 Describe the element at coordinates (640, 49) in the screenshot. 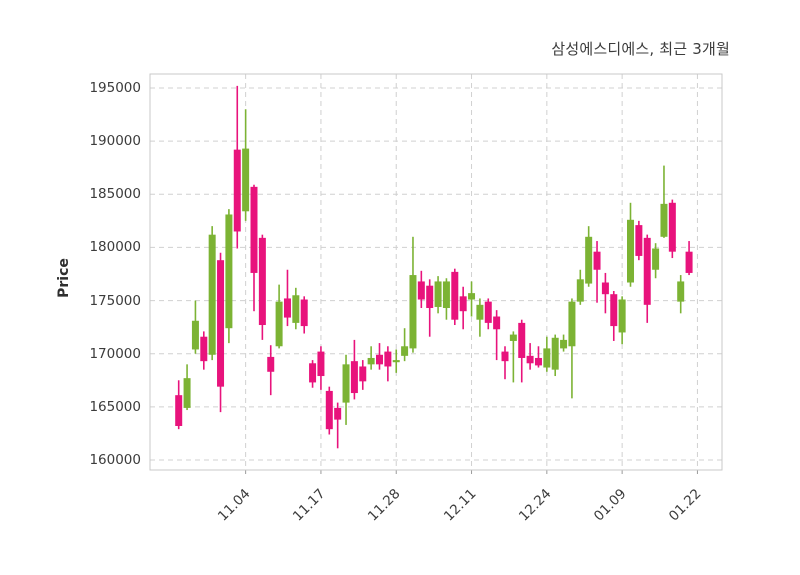

I see `chart-title: 삼성에스디에스, 최근 3개월` at that location.